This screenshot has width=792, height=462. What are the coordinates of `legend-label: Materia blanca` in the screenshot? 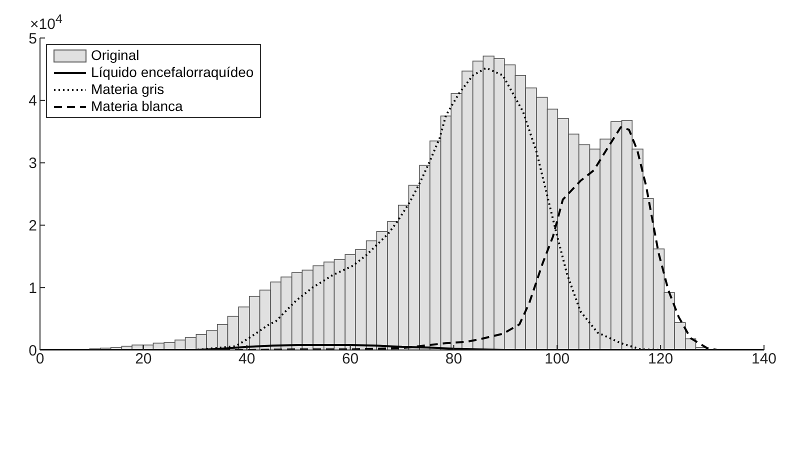 It's located at (137, 106).